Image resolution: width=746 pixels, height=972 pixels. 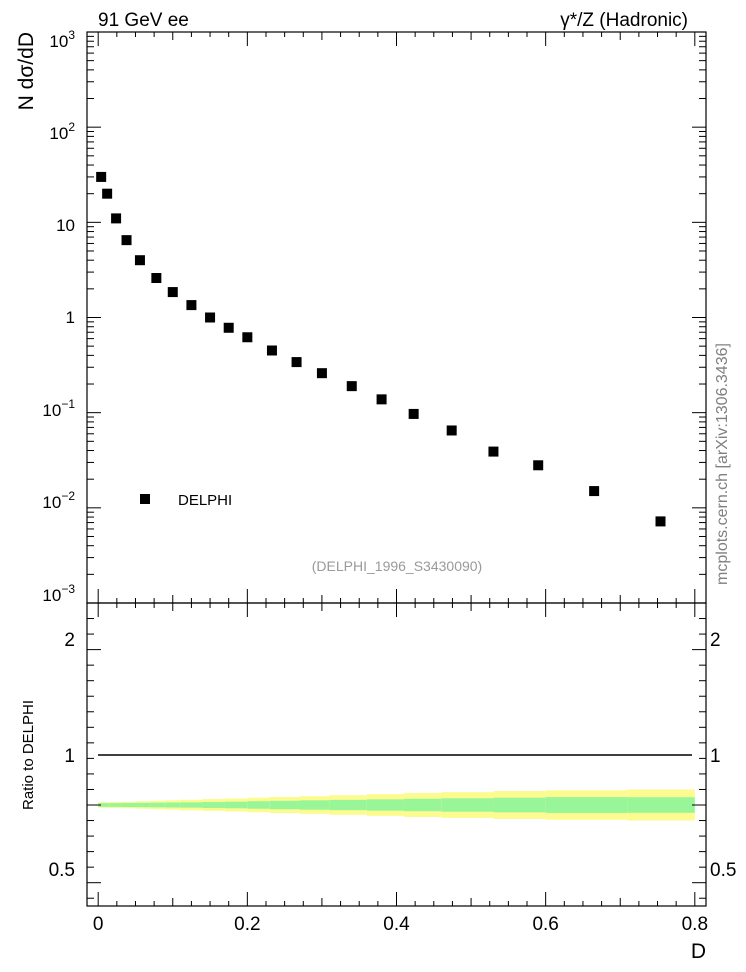 I want to click on x-tick-label: 0.4, so click(x=396, y=924).